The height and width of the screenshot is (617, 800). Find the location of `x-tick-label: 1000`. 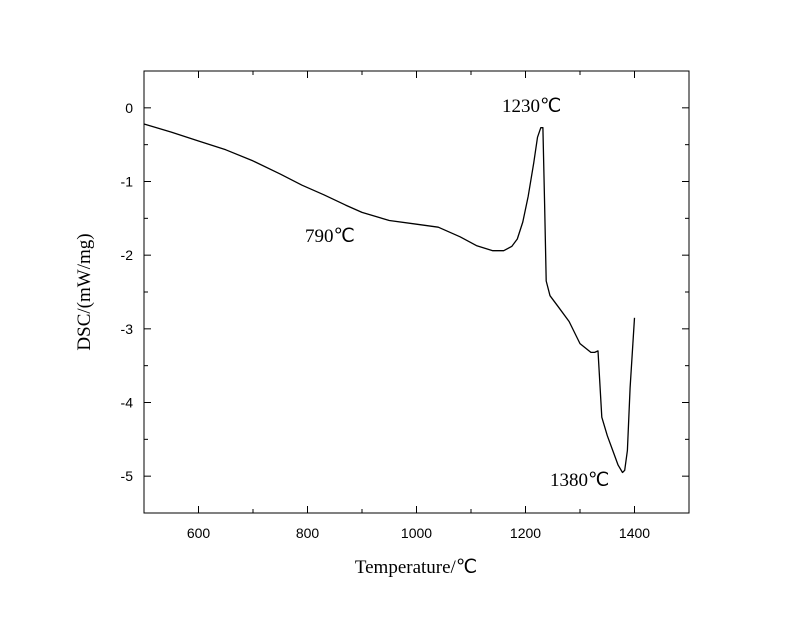

x-tick-label: 1000 is located at coordinates (416, 533).